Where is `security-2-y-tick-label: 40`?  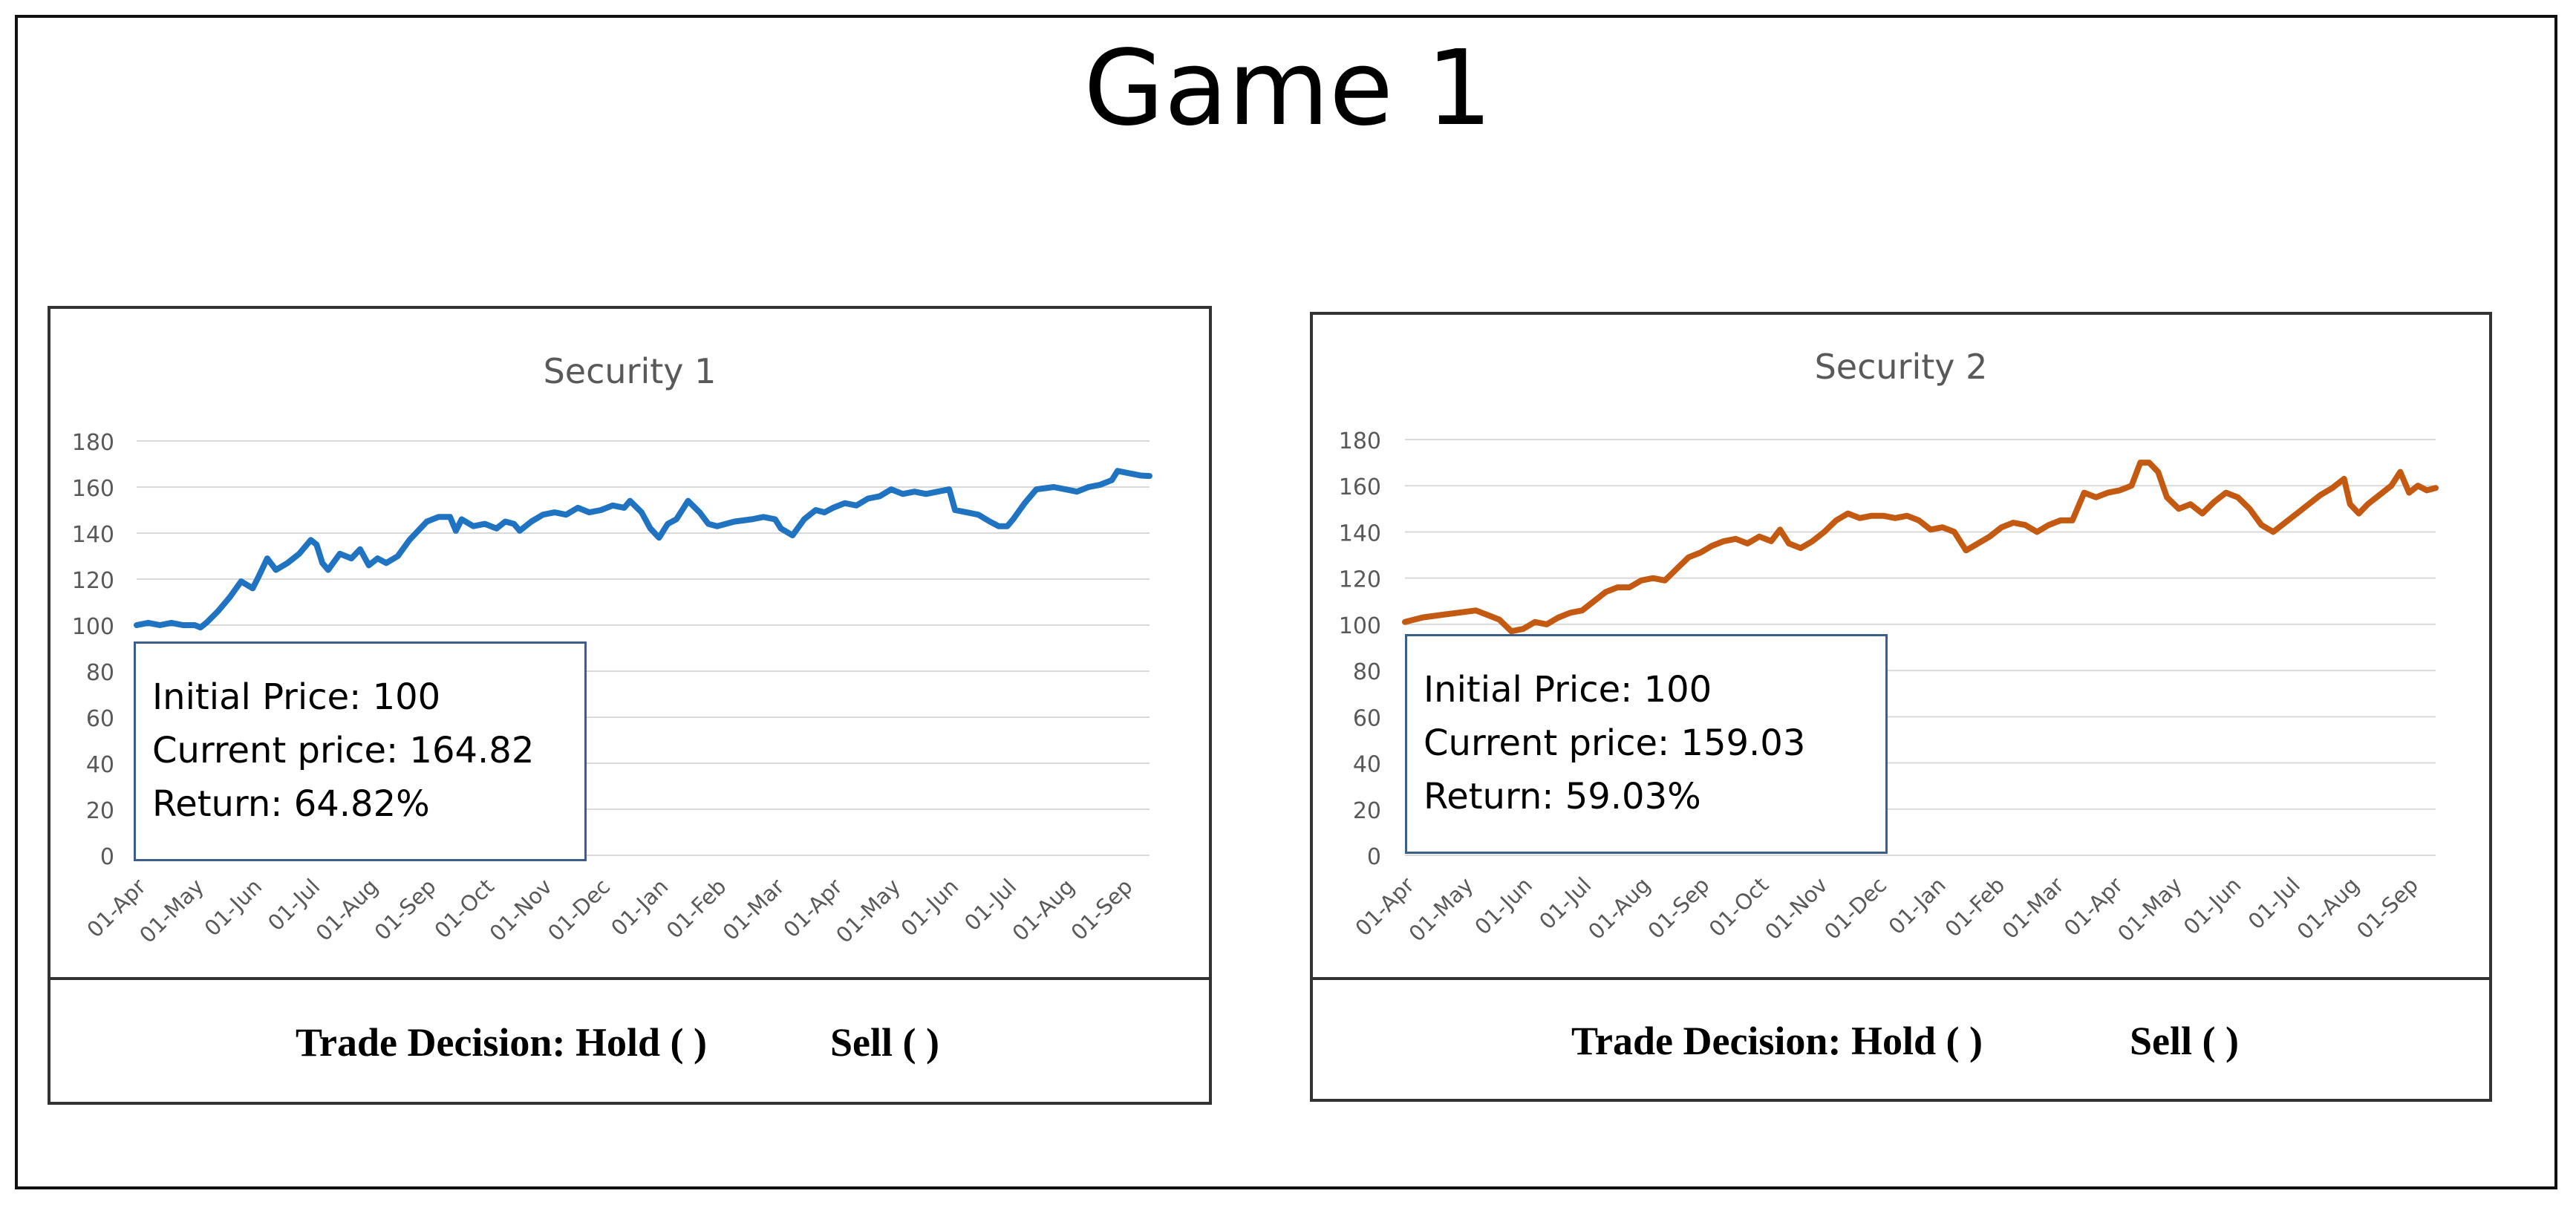
security-2-y-tick-label: 40 is located at coordinates (1367, 765).